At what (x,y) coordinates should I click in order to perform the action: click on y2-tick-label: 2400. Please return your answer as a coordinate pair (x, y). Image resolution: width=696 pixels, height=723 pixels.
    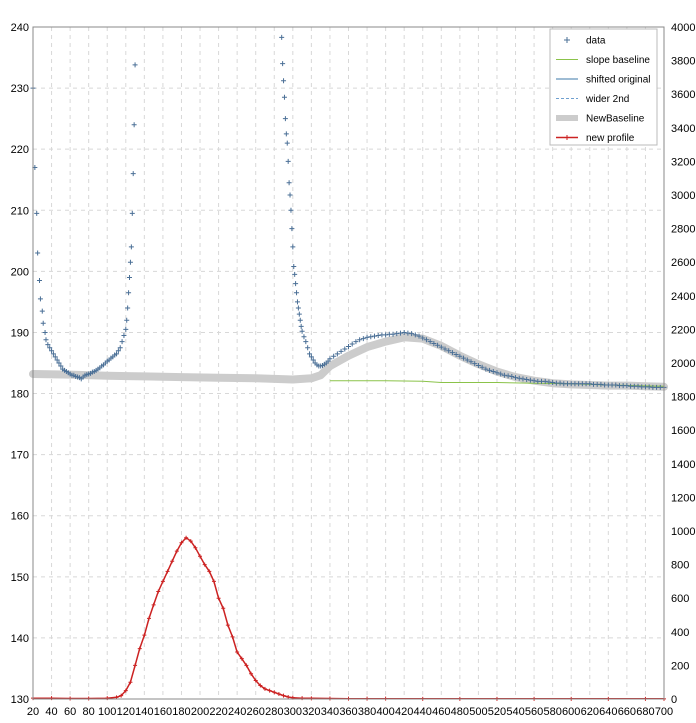
    Looking at the image, I should click on (683, 297).